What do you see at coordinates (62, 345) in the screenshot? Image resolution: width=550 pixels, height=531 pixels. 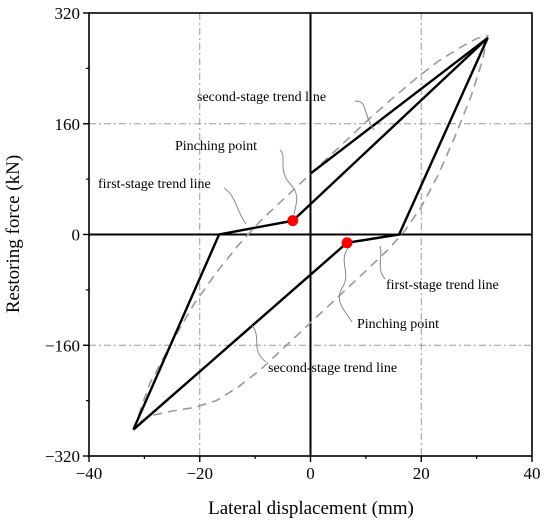 I see `y-tick-label: −160` at bounding box center [62, 345].